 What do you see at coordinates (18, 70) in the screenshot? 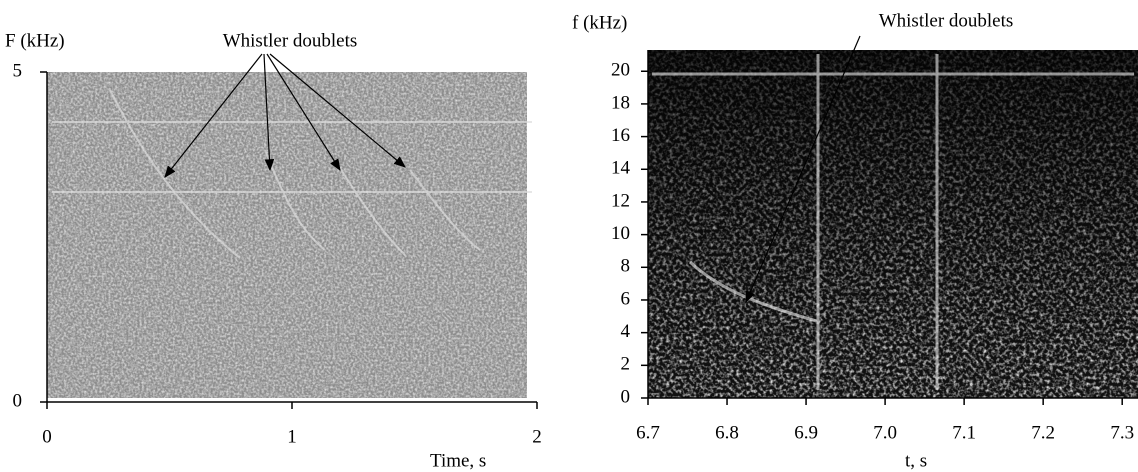
I see `y-tick-label: 5` at bounding box center [18, 70].